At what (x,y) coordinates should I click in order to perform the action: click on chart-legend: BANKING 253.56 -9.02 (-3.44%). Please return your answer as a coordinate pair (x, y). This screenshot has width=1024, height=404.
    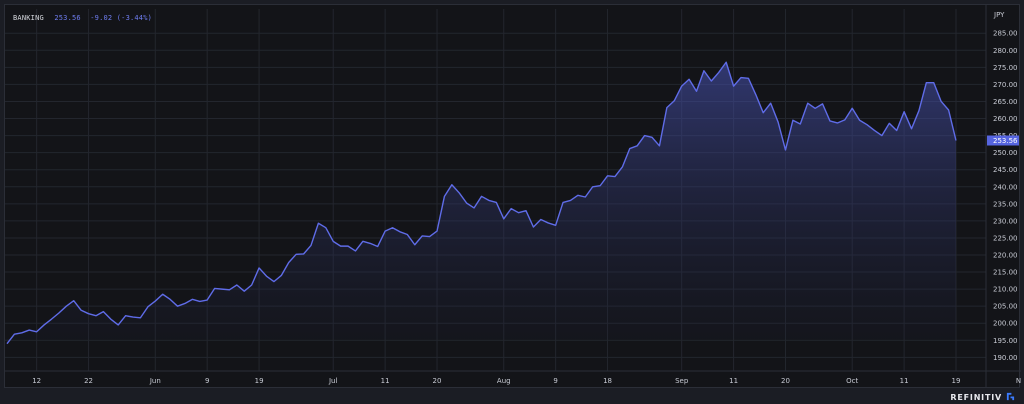
    Looking at the image, I should click on (82, 18).